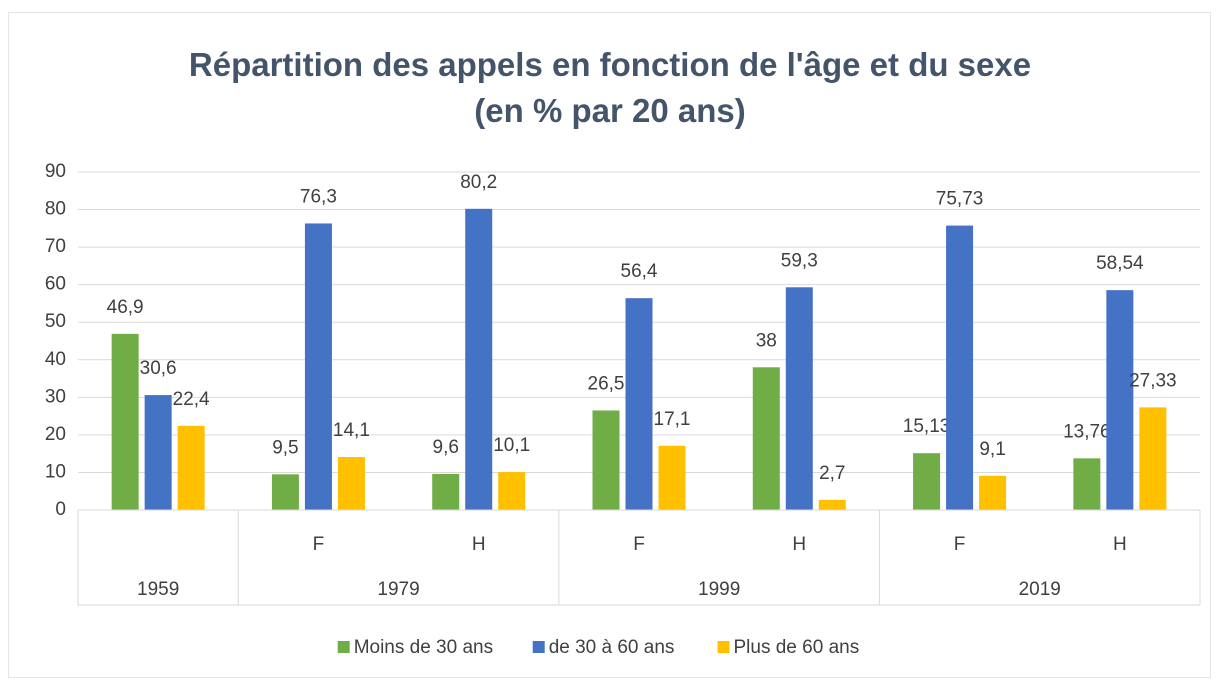  I want to click on value-label: 75,73, so click(960, 199).